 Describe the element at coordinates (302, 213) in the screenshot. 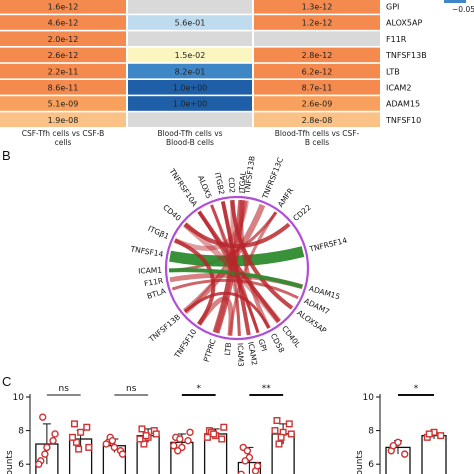

I see `chord-label: CD22` at that location.